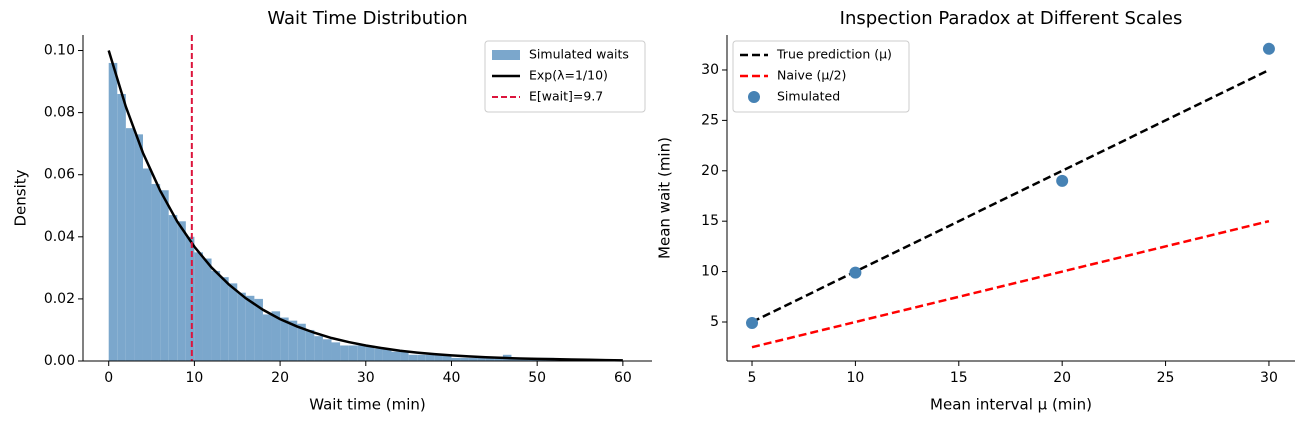  What do you see at coordinates (537, 378) in the screenshot?
I see `x-tick-label: 50` at bounding box center [537, 378].